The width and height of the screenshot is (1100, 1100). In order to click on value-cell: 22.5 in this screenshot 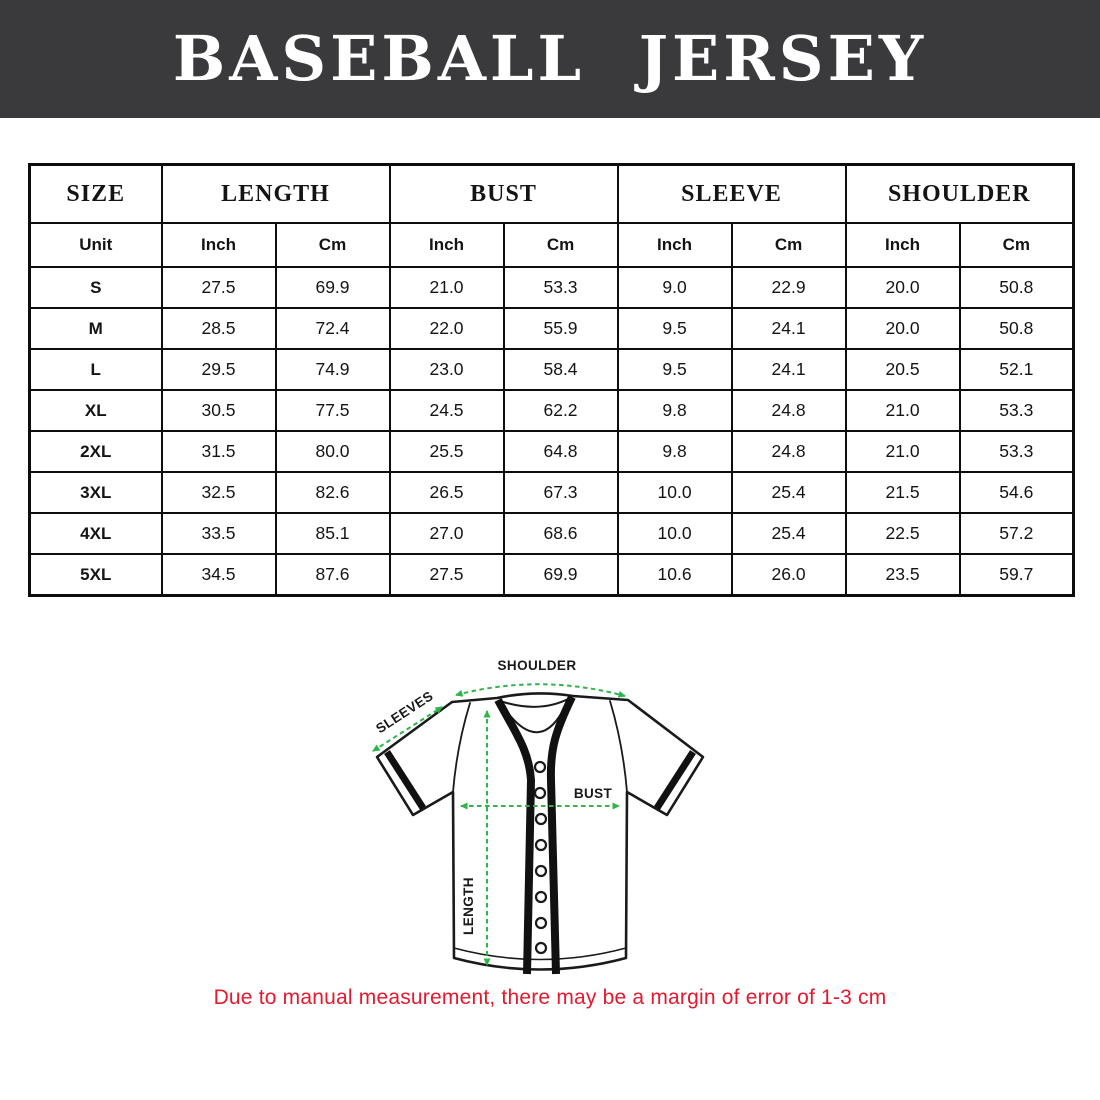, I will do `click(902, 533)`.